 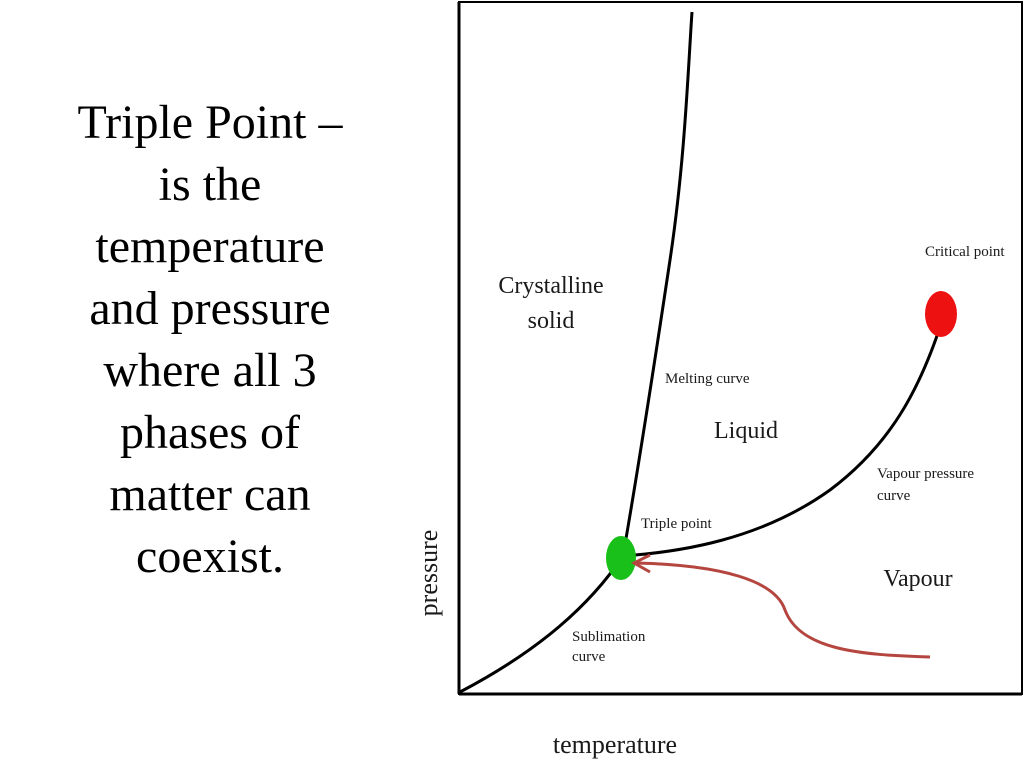 What do you see at coordinates (210, 184) in the screenshot?
I see `text-line: is the` at bounding box center [210, 184].